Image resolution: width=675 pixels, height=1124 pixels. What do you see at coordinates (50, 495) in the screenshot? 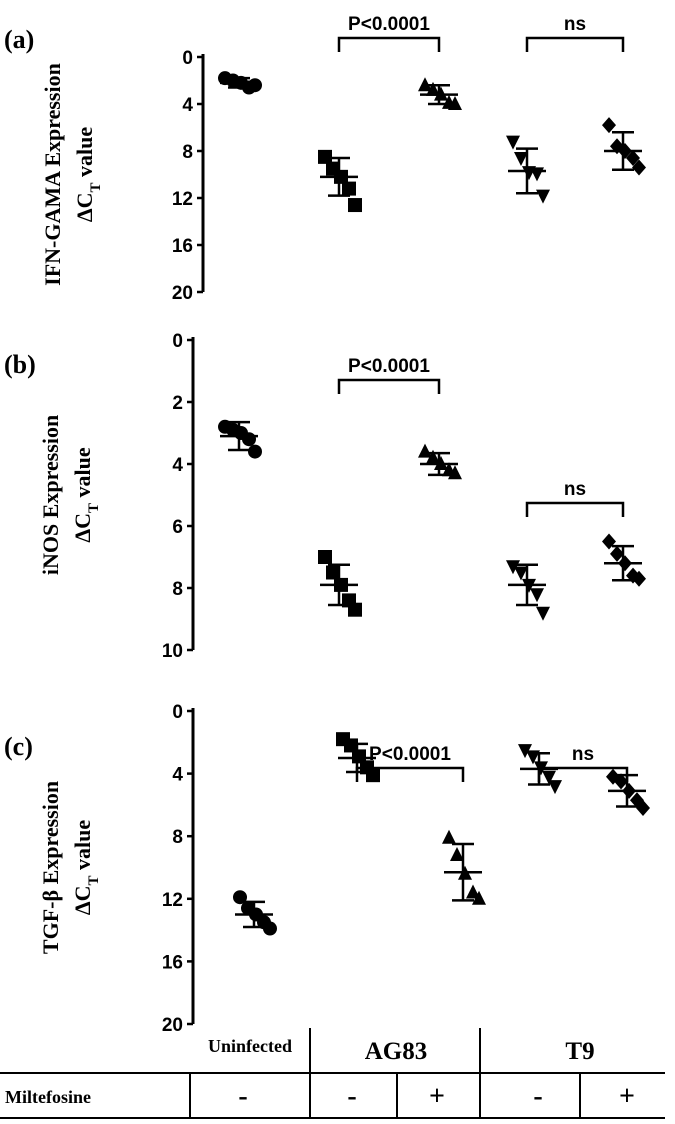
I see `y-axis-title: iNOS Expression` at bounding box center [50, 495].